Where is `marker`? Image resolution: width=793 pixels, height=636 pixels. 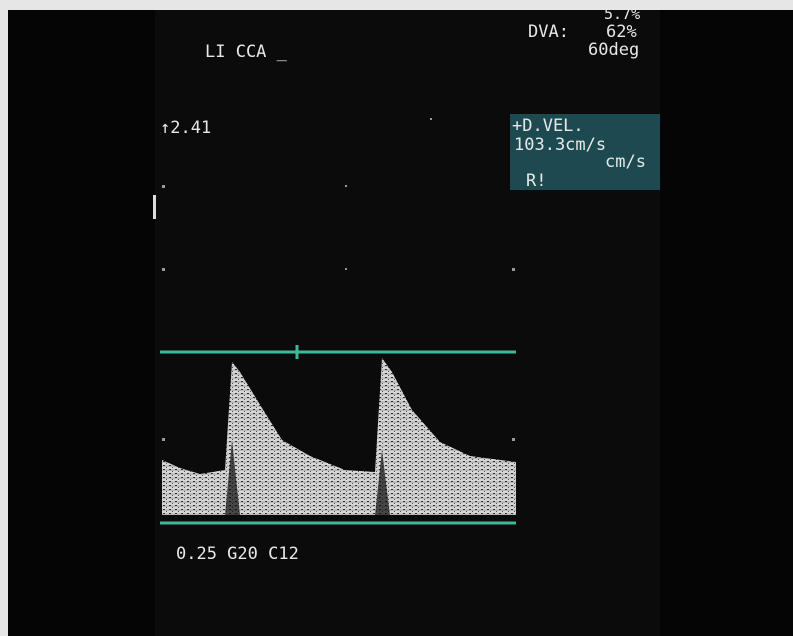
marker is located at coordinates (154, 207).